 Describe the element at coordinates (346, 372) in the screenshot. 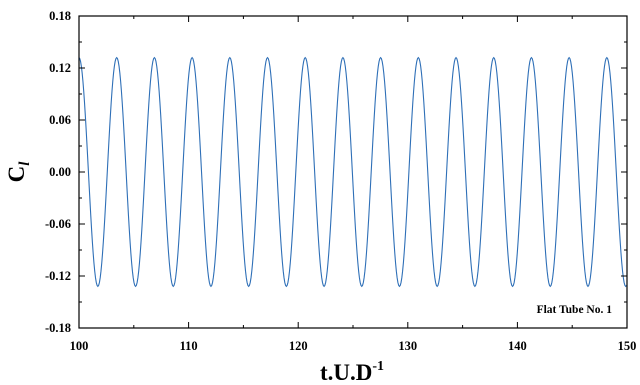

I see `x-axis-title-main: t.U.D` at that location.